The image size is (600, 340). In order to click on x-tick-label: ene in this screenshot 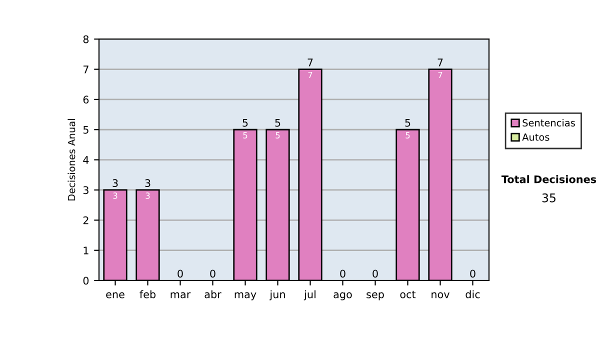, I will do `click(115, 295)`.